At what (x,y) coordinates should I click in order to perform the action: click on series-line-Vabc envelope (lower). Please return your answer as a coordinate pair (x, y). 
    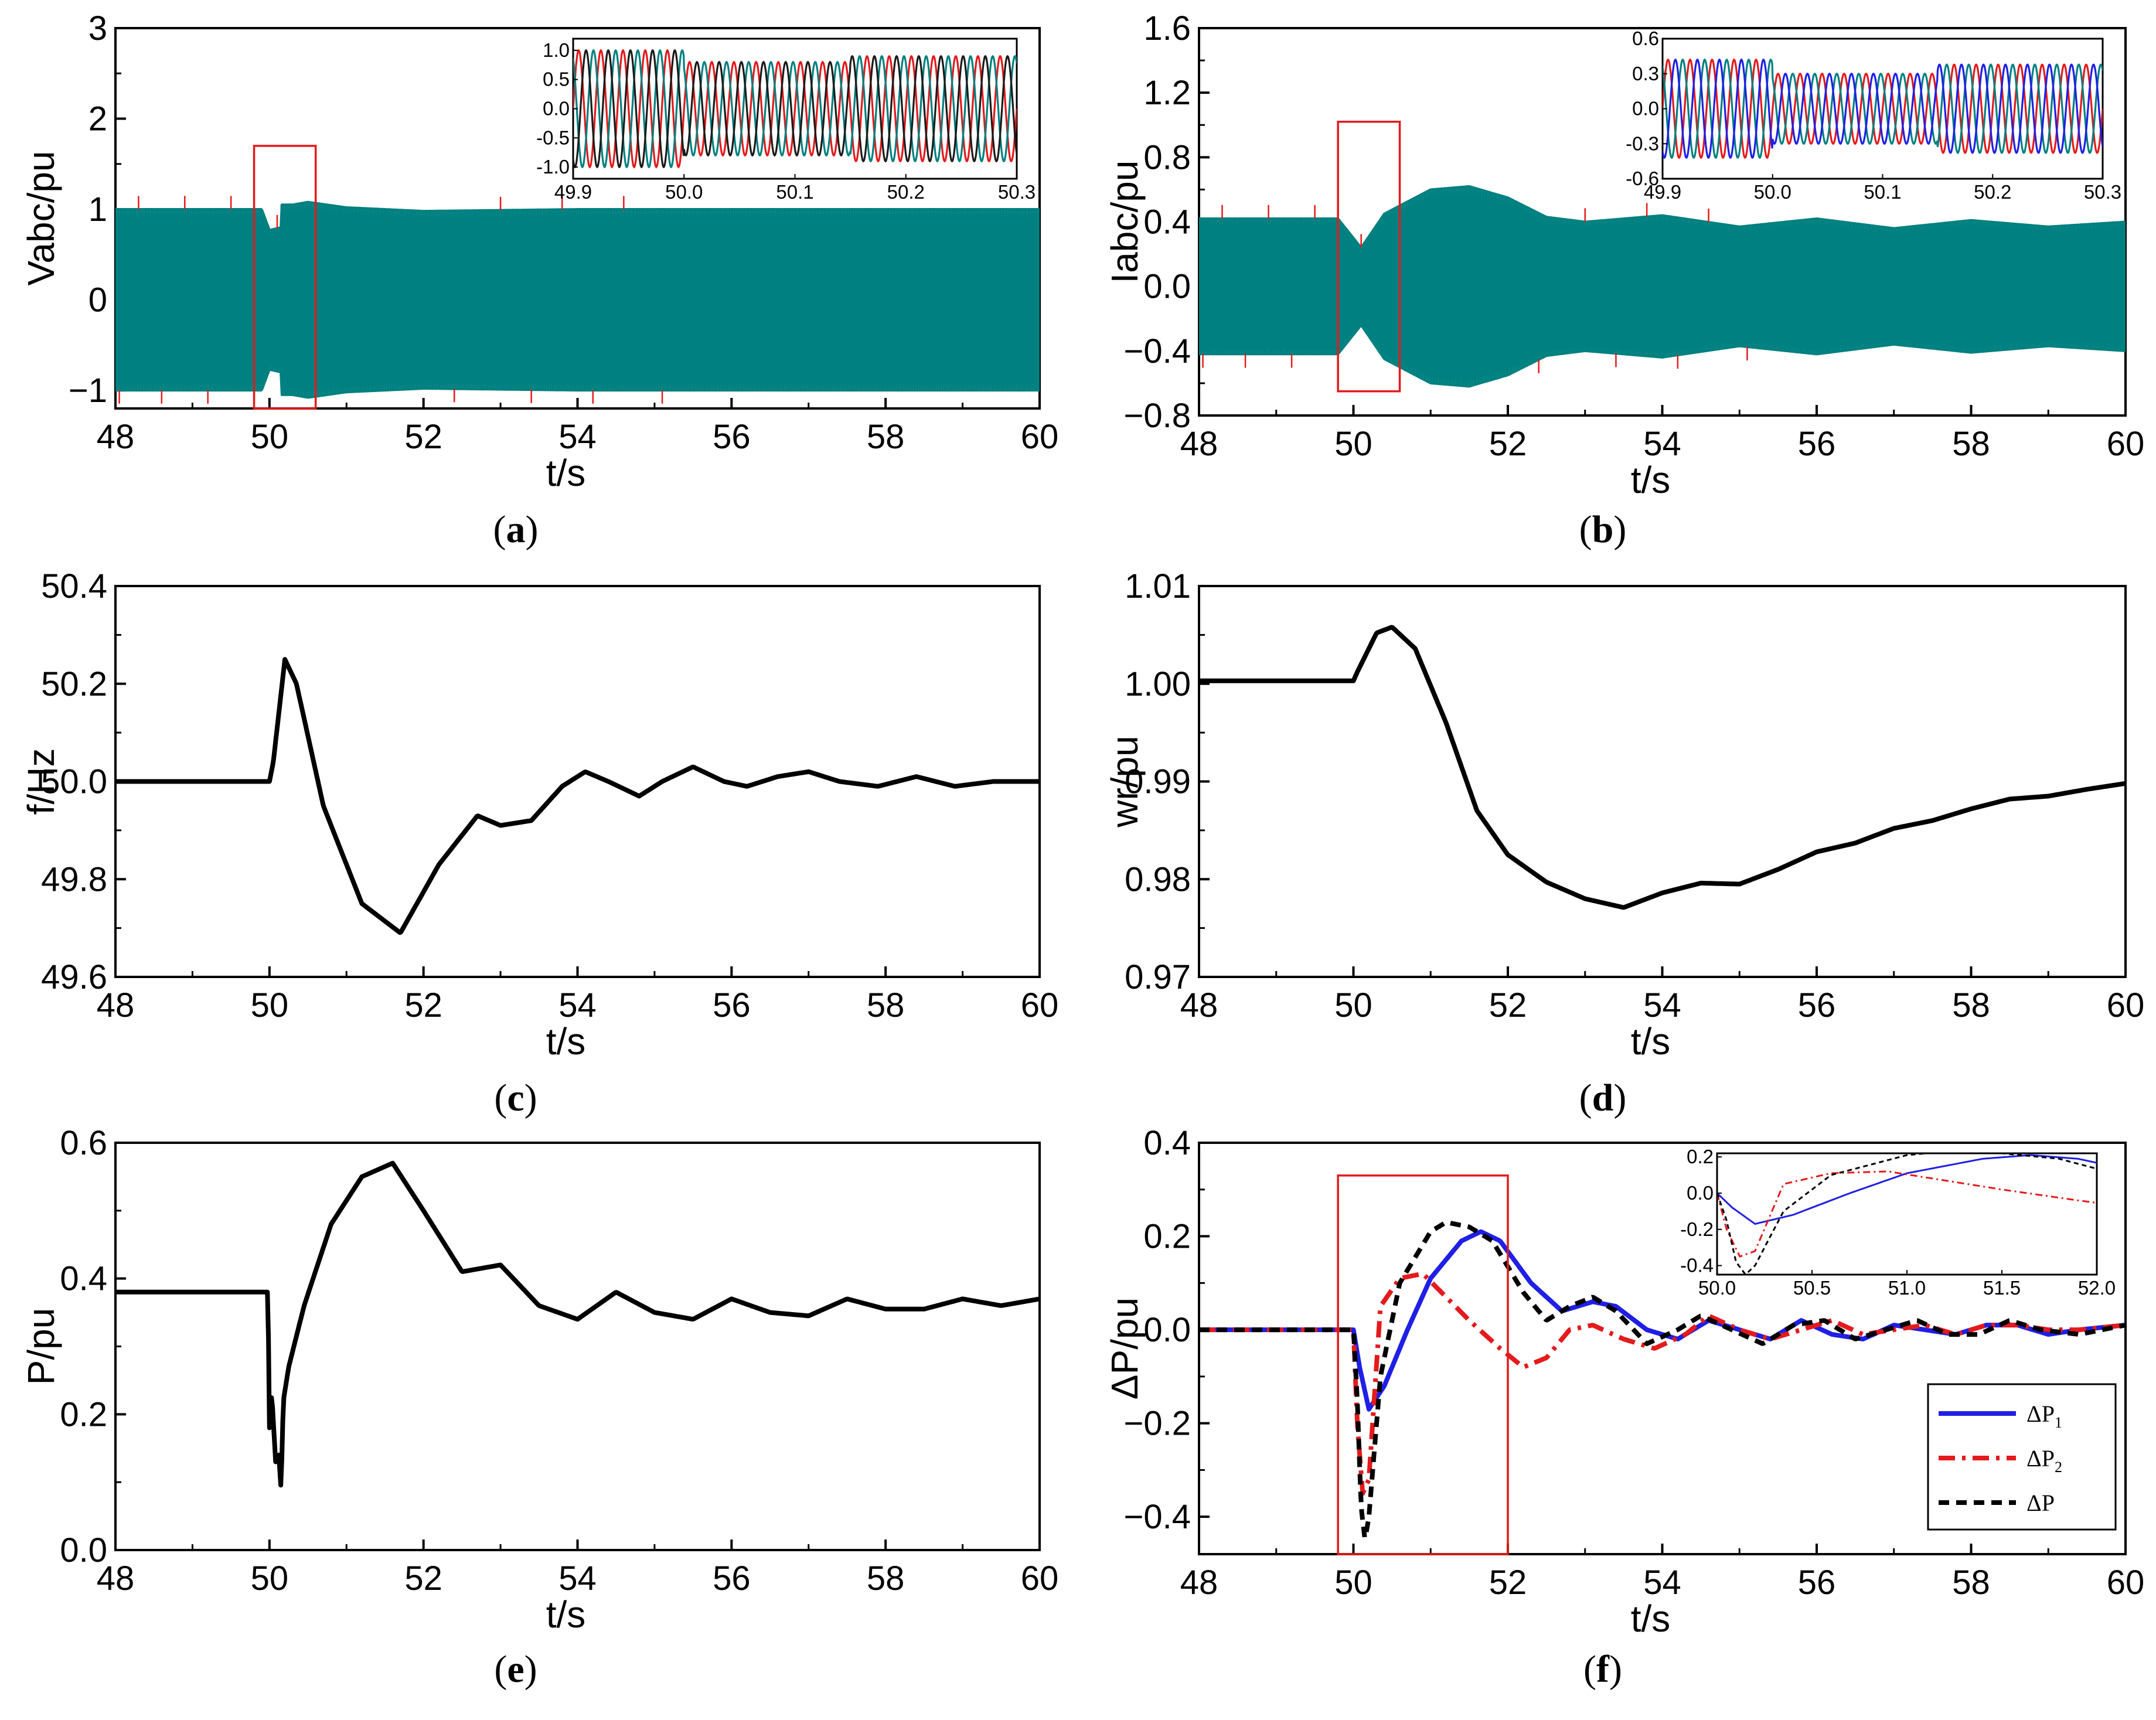
    Looking at the image, I should click on (577, 383).